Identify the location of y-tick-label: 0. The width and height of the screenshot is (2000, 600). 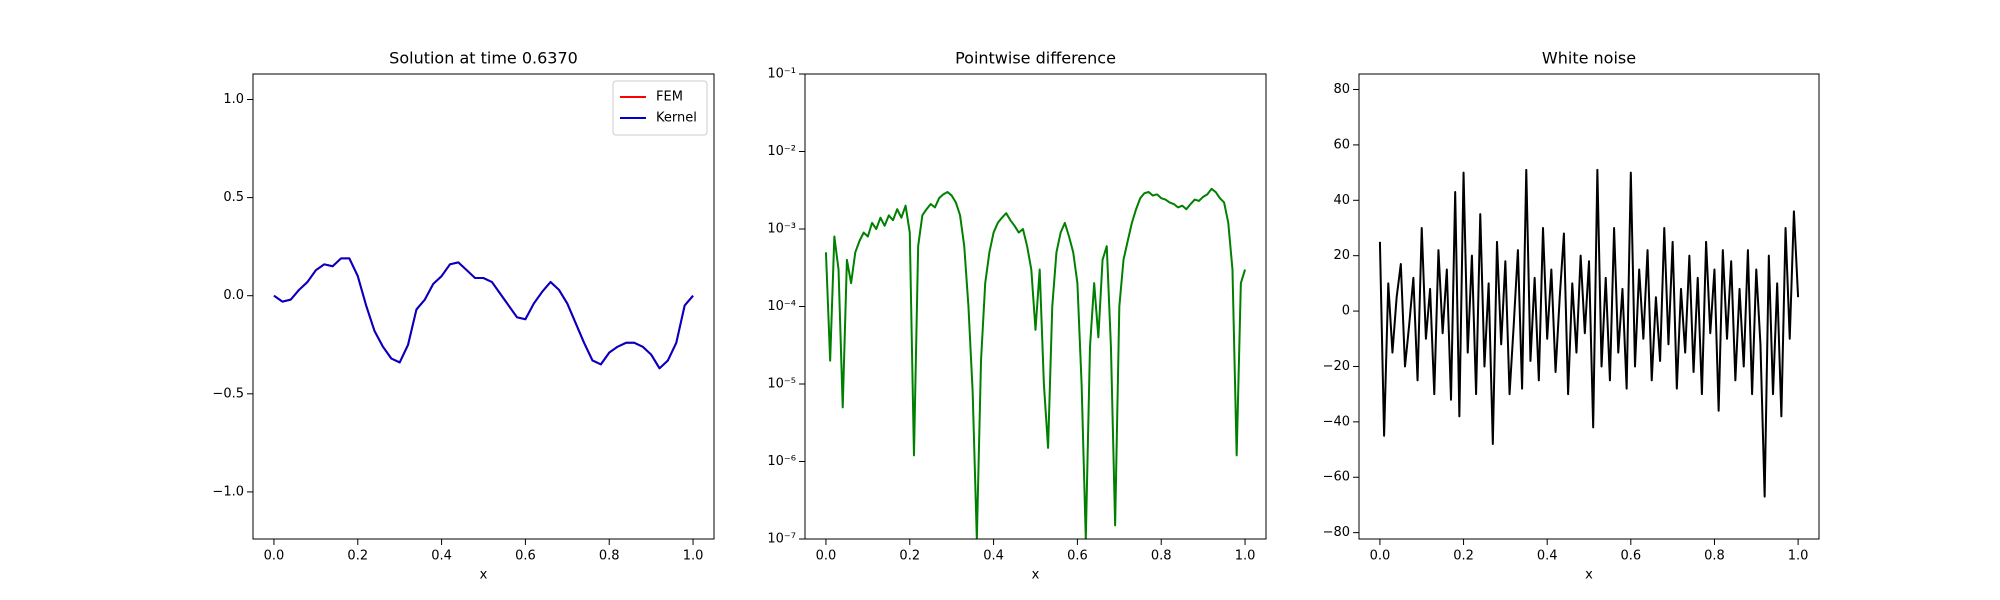
(1346, 311).